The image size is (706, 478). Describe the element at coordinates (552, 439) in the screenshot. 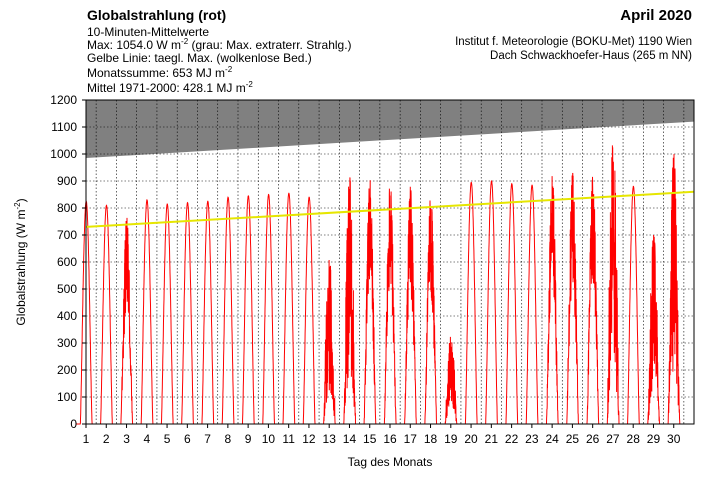

I see `x-tick-label: 24` at that location.